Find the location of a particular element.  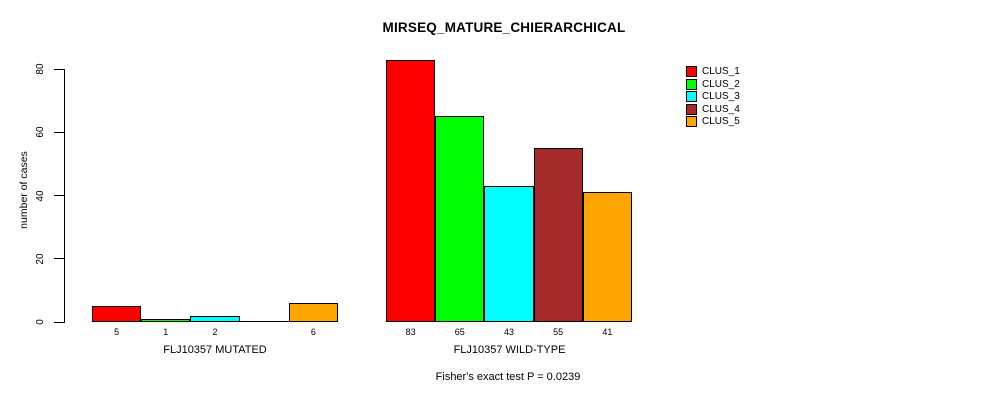

y-tick-label: 0 is located at coordinates (40, 322).